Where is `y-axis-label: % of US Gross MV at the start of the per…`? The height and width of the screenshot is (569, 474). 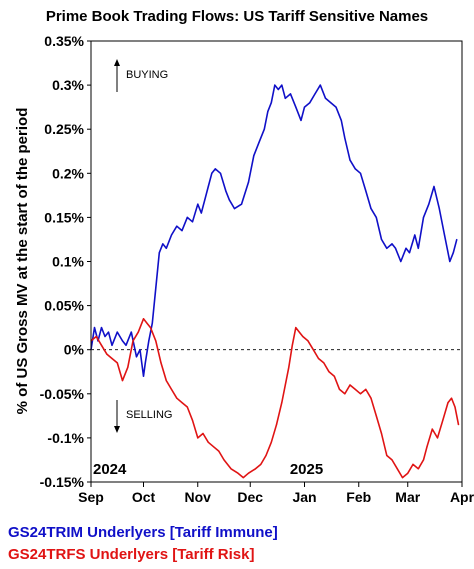
y-axis-label: % of US Gross MV at the start of the per… is located at coordinates (22, 261).